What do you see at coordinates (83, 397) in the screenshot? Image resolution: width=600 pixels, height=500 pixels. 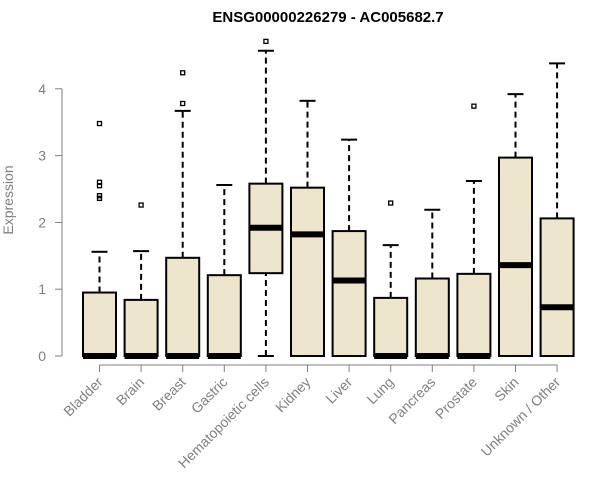 I see `x-tick-label: Bladder` at bounding box center [83, 397].